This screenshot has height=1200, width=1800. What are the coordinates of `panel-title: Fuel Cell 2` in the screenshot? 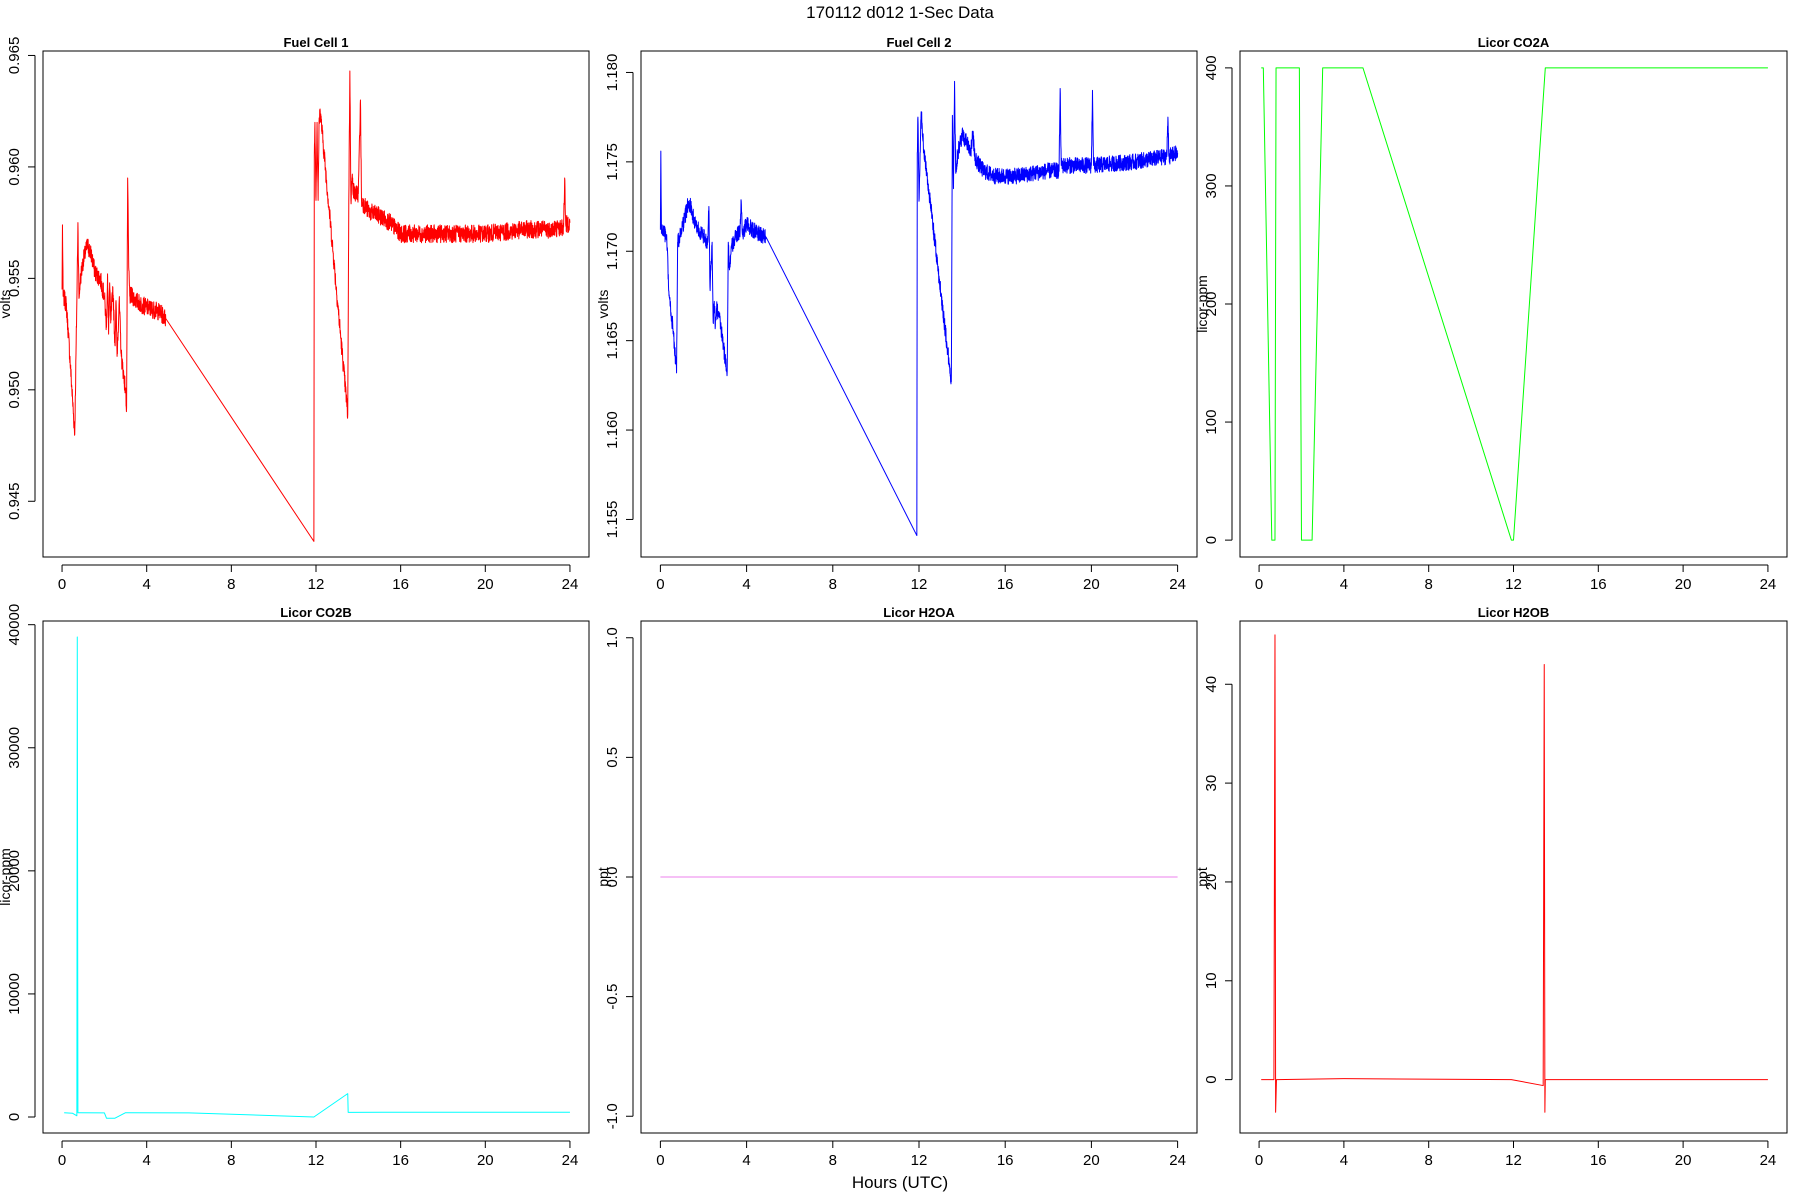 It's located at (918, 42).